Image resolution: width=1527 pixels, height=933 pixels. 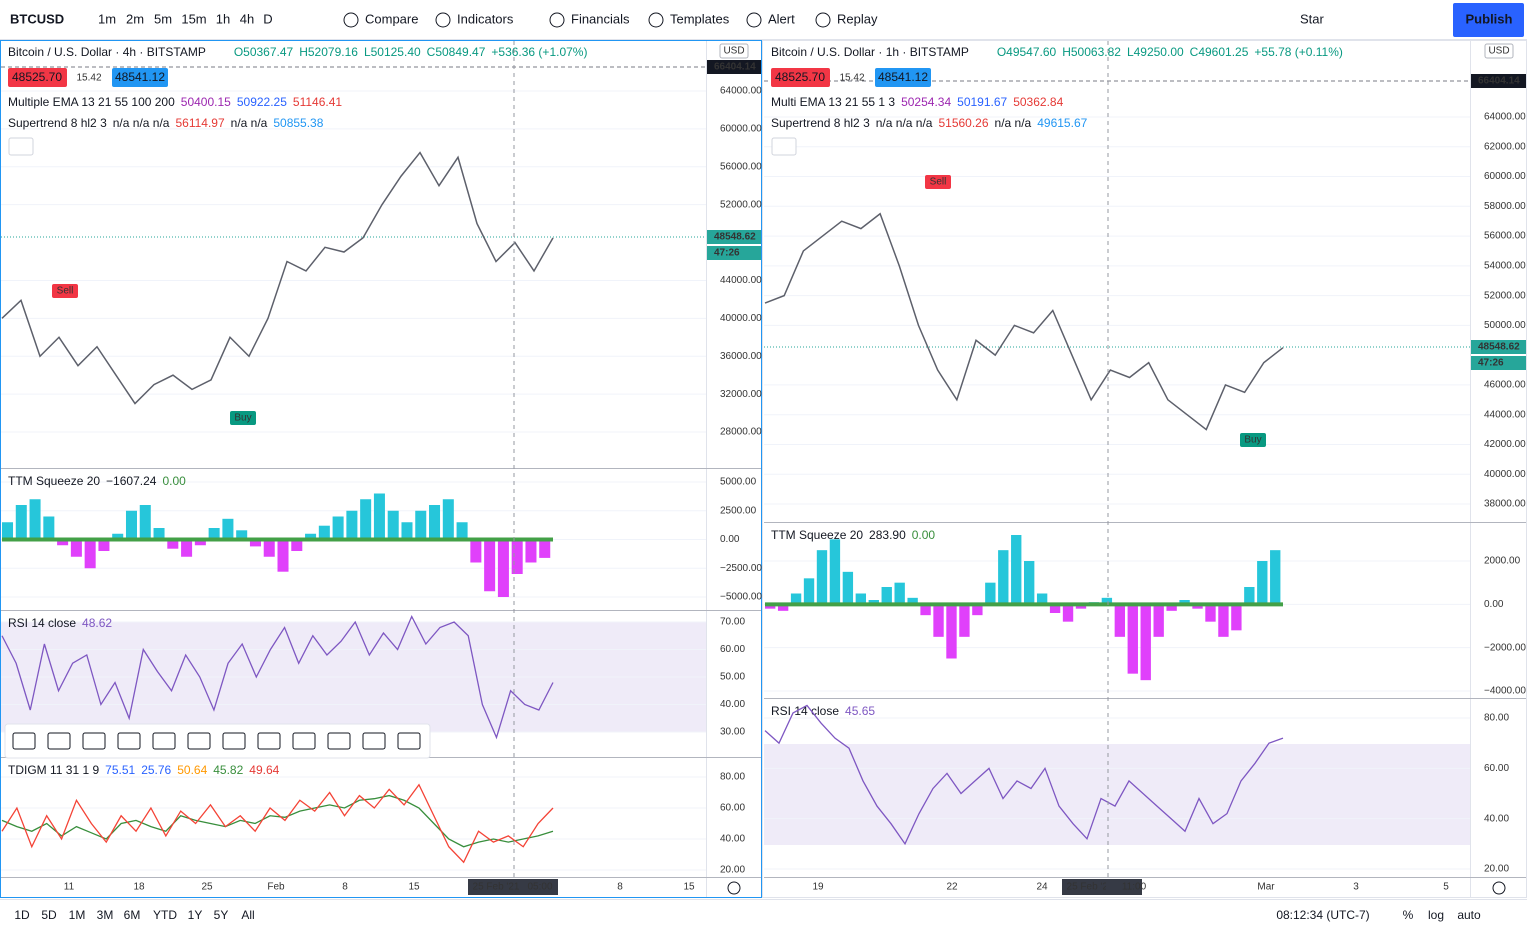 I want to click on range-button: YTD, so click(x=165, y=915).